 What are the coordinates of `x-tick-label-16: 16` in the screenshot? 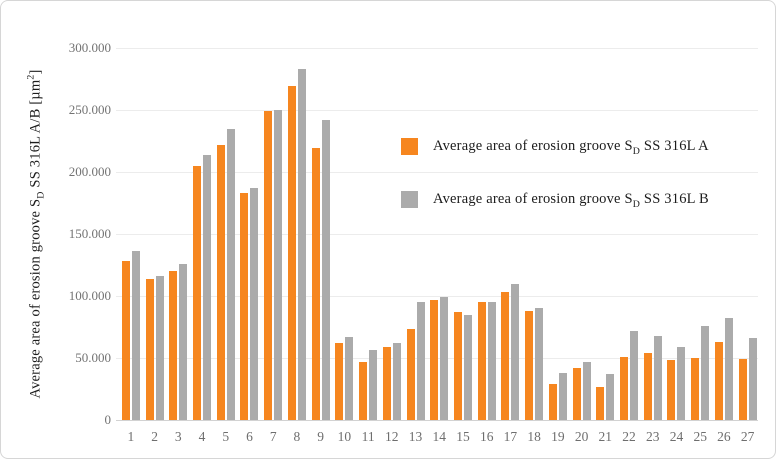 It's located at (486, 436).